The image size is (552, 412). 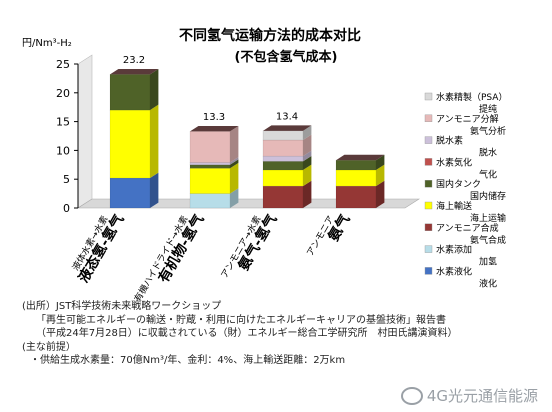 I want to click on y-tick-label: 0, so click(x=66, y=208).